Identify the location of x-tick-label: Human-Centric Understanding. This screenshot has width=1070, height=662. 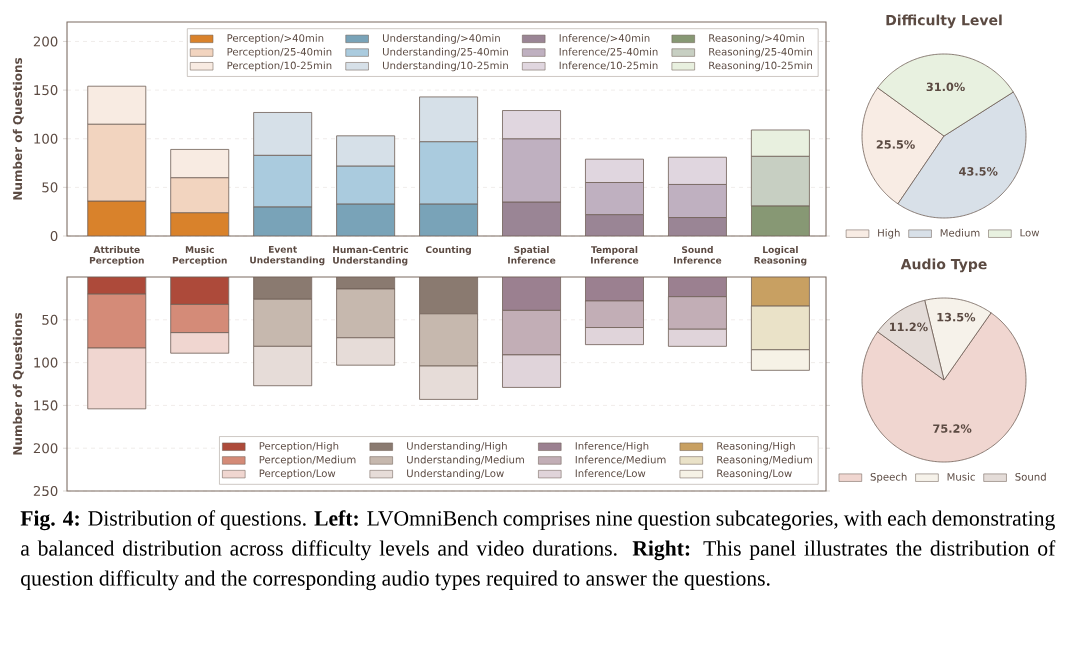
(371, 256).